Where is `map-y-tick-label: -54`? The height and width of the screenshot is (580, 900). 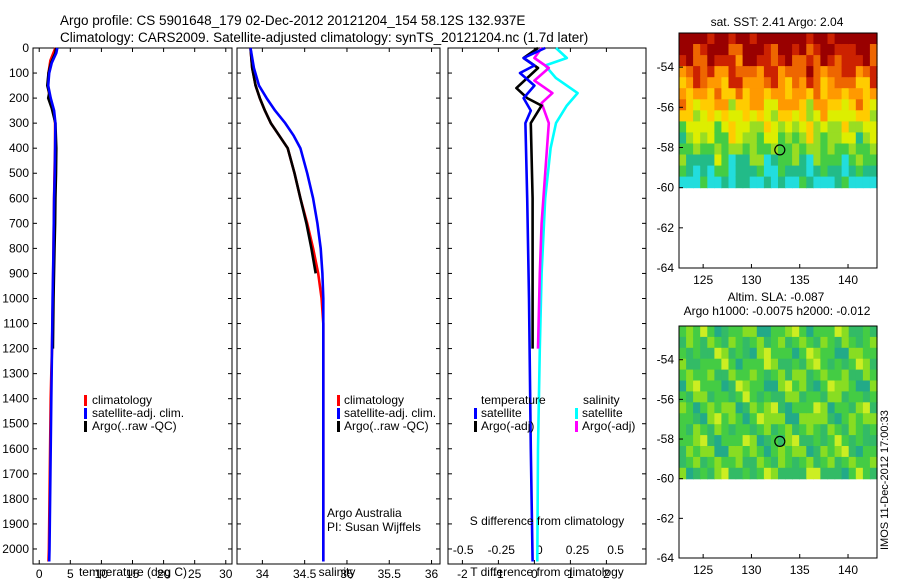 map-y-tick-label: -54 is located at coordinates (666, 360).